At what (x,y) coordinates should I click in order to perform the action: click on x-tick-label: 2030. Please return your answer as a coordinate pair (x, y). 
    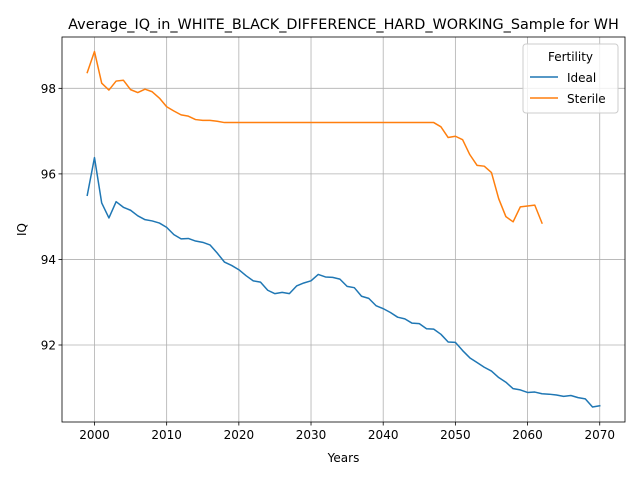
    Looking at the image, I should click on (311, 435).